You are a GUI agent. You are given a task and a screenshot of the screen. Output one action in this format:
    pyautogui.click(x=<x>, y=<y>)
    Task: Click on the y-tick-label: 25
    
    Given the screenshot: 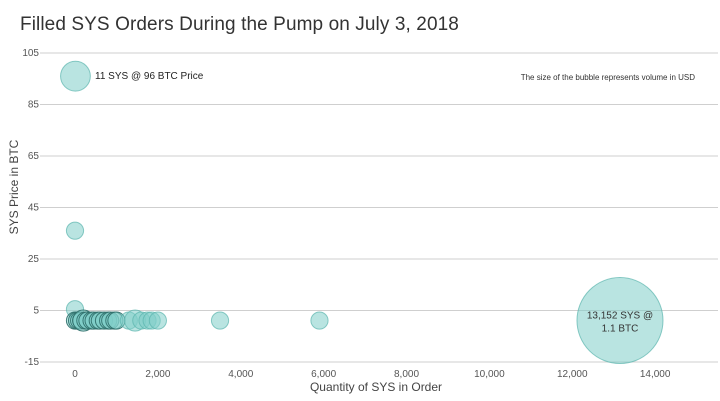 What is the action you would take?
    pyautogui.click(x=34, y=259)
    